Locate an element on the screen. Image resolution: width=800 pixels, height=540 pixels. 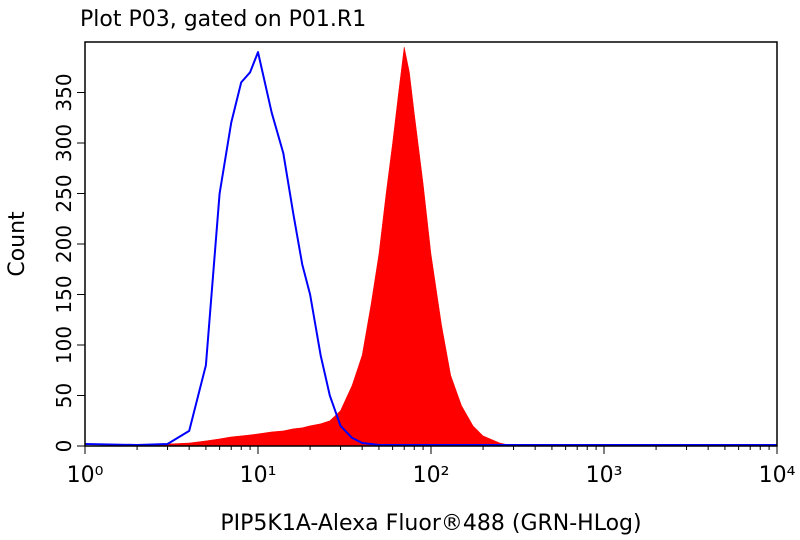
x-tick-label: 10¹ is located at coordinates (258, 475).